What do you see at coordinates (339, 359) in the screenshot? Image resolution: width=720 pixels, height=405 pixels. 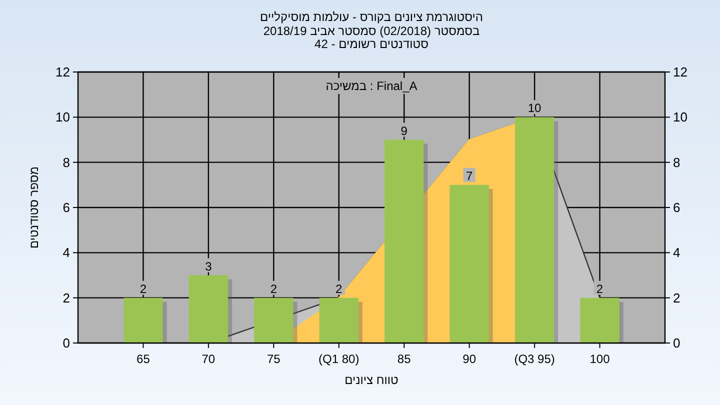 I see `x-tick-label: (Q1 80)` at bounding box center [339, 359].